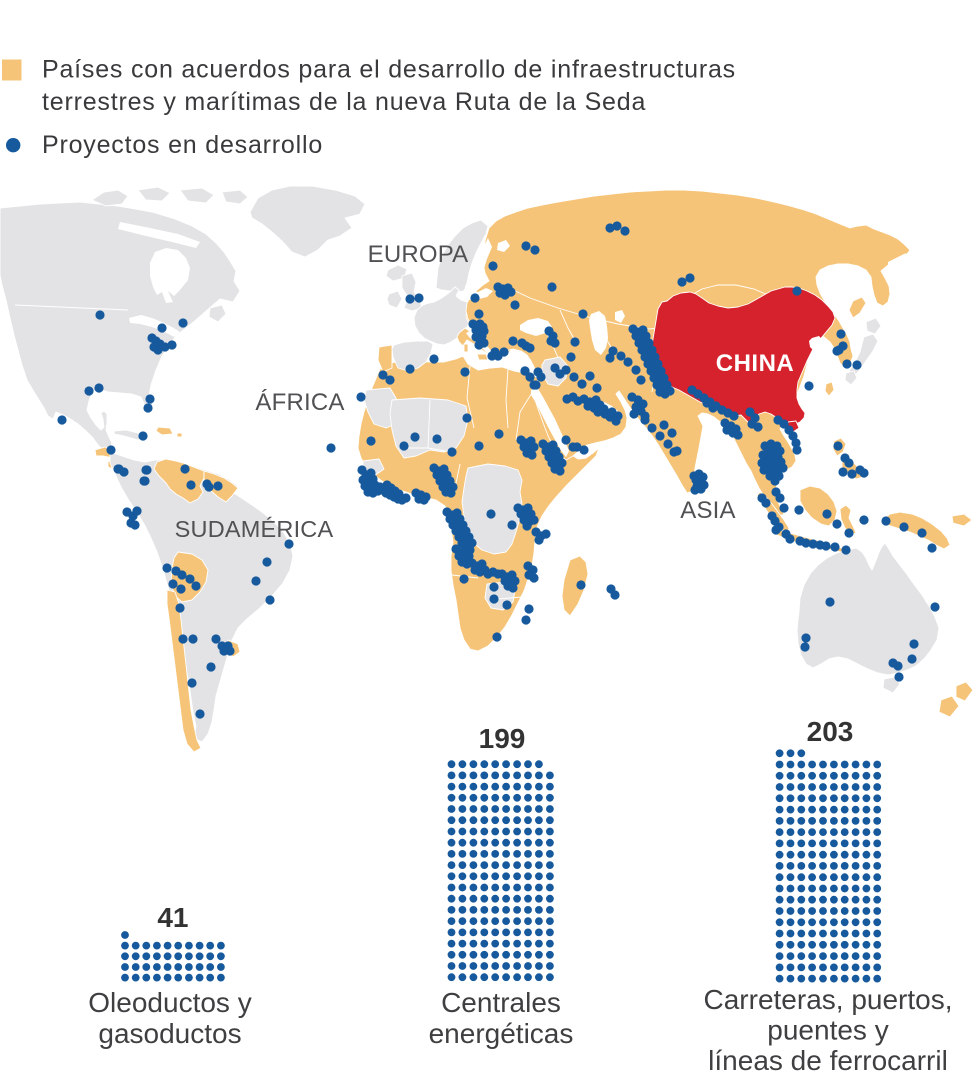  Describe the element at coordinates (299, 402) in the screenshot. I see `svg-text: ÁFRICA` at that location.